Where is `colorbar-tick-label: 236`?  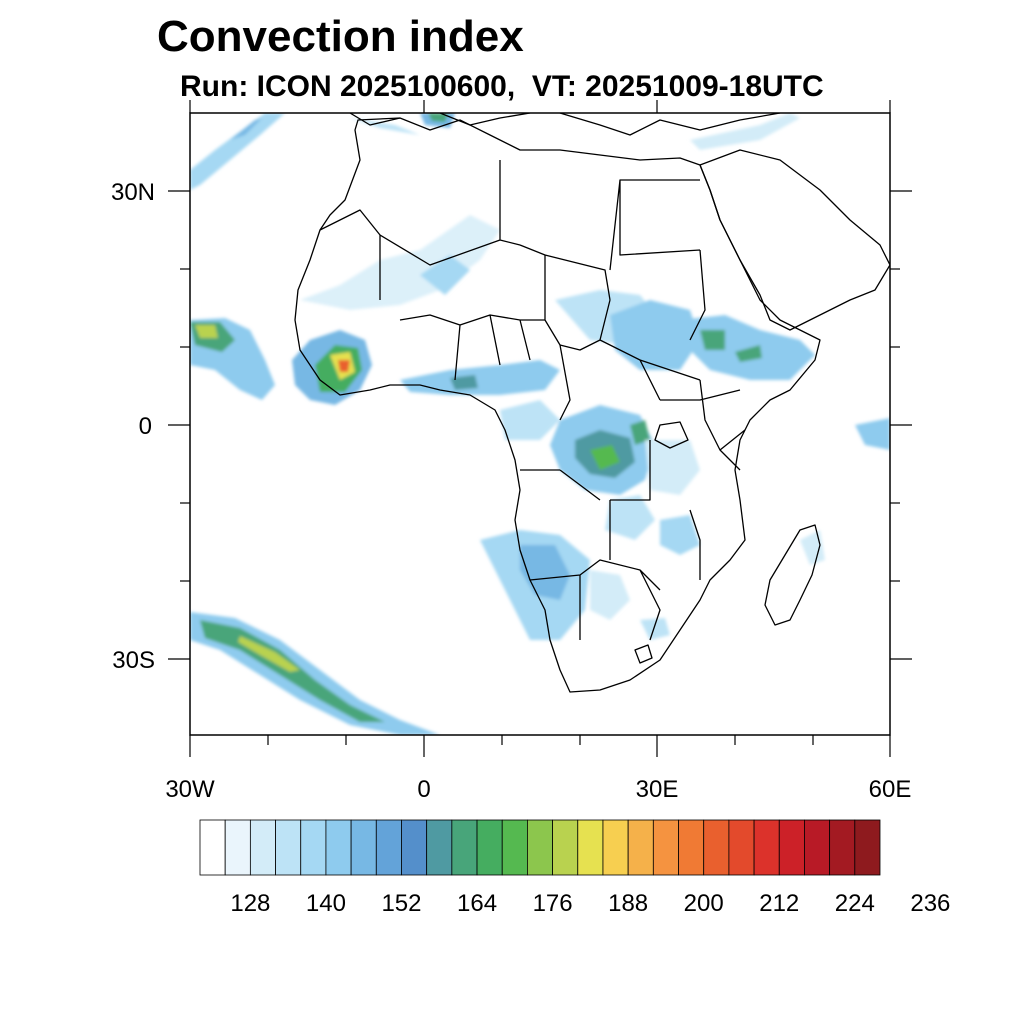 colorbar-tick-label: 236 is located at coordinates (930, 903).